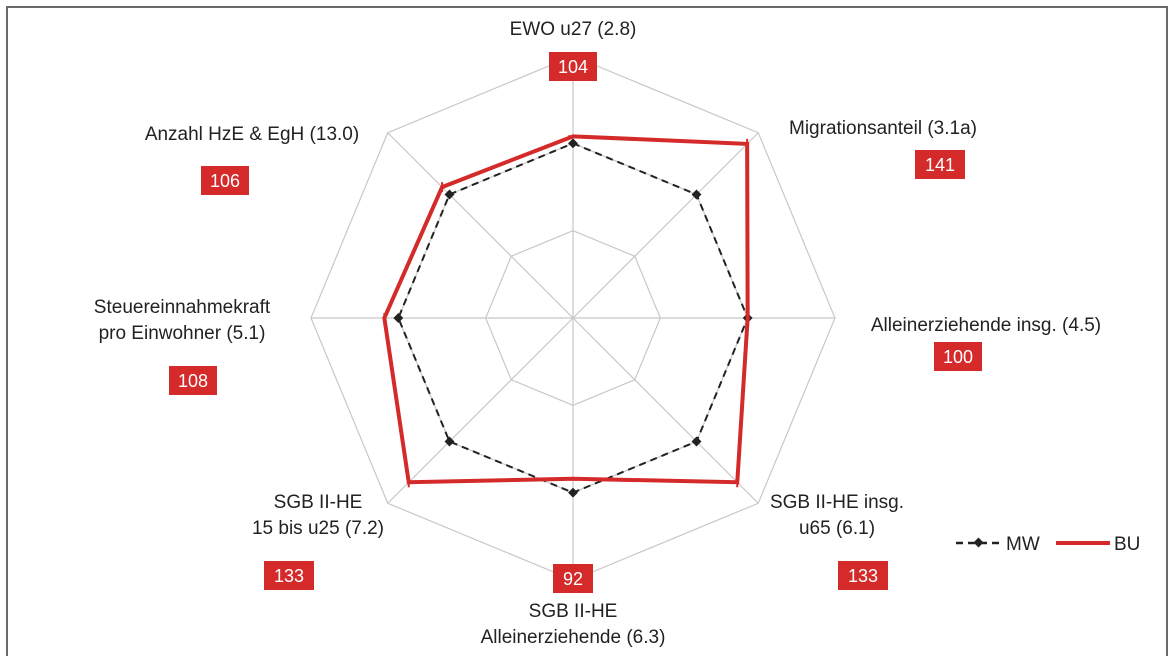 This screenshot has height=659, width=1176. What do you see at coordinates (978, 542) in the screenshot?
I see `legend-mw-marker` at bounding box center [978, 542].